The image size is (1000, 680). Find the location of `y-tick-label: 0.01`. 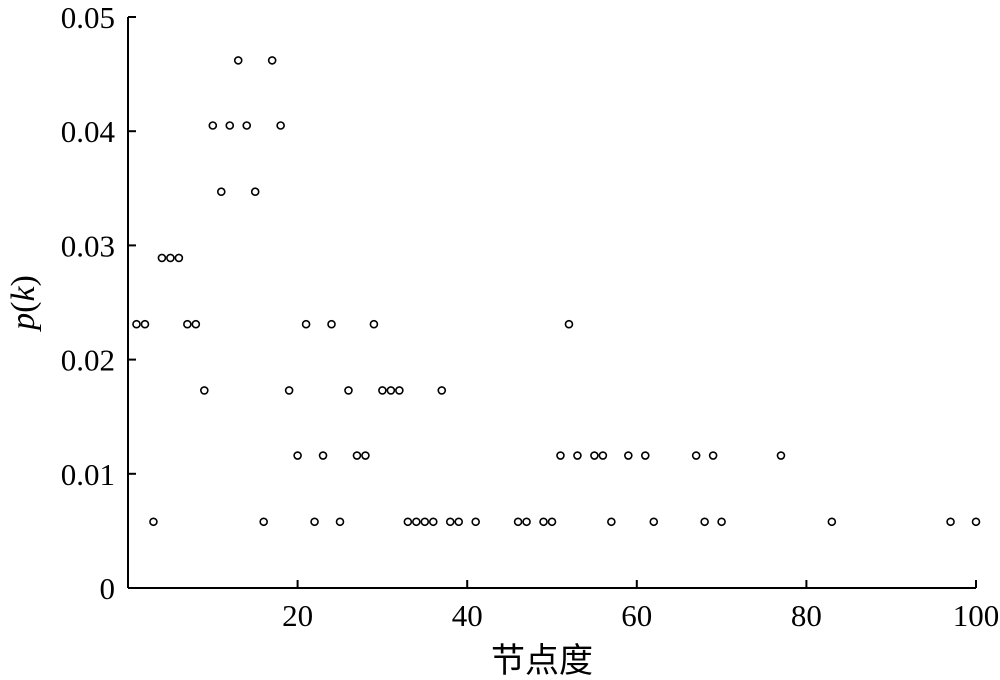

y-tick-label: 0.01 is located at coordinates (88, 474).